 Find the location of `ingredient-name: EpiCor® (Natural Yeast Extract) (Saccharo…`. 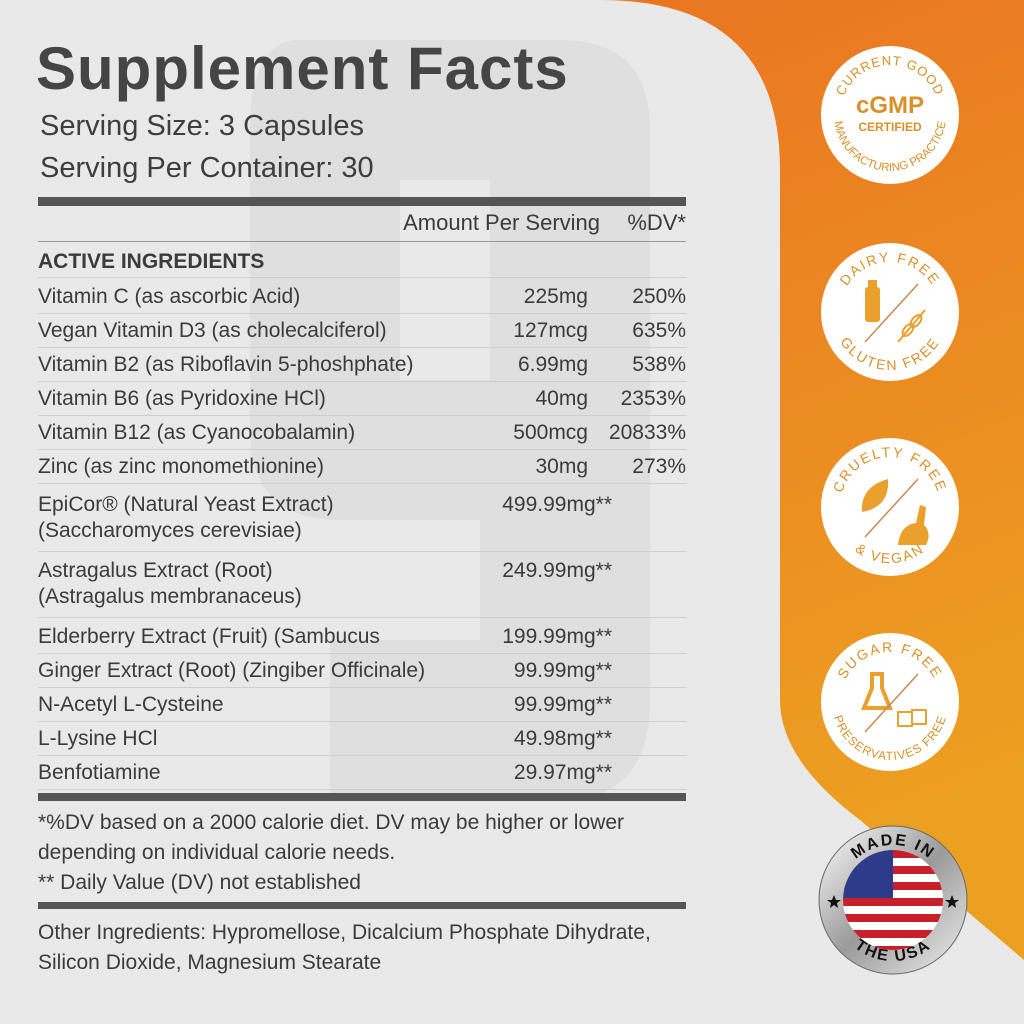

ingredient-name: EpiCor® (Natural Yeast Extract) (Saccharo… is located at coordinates (186, 517).